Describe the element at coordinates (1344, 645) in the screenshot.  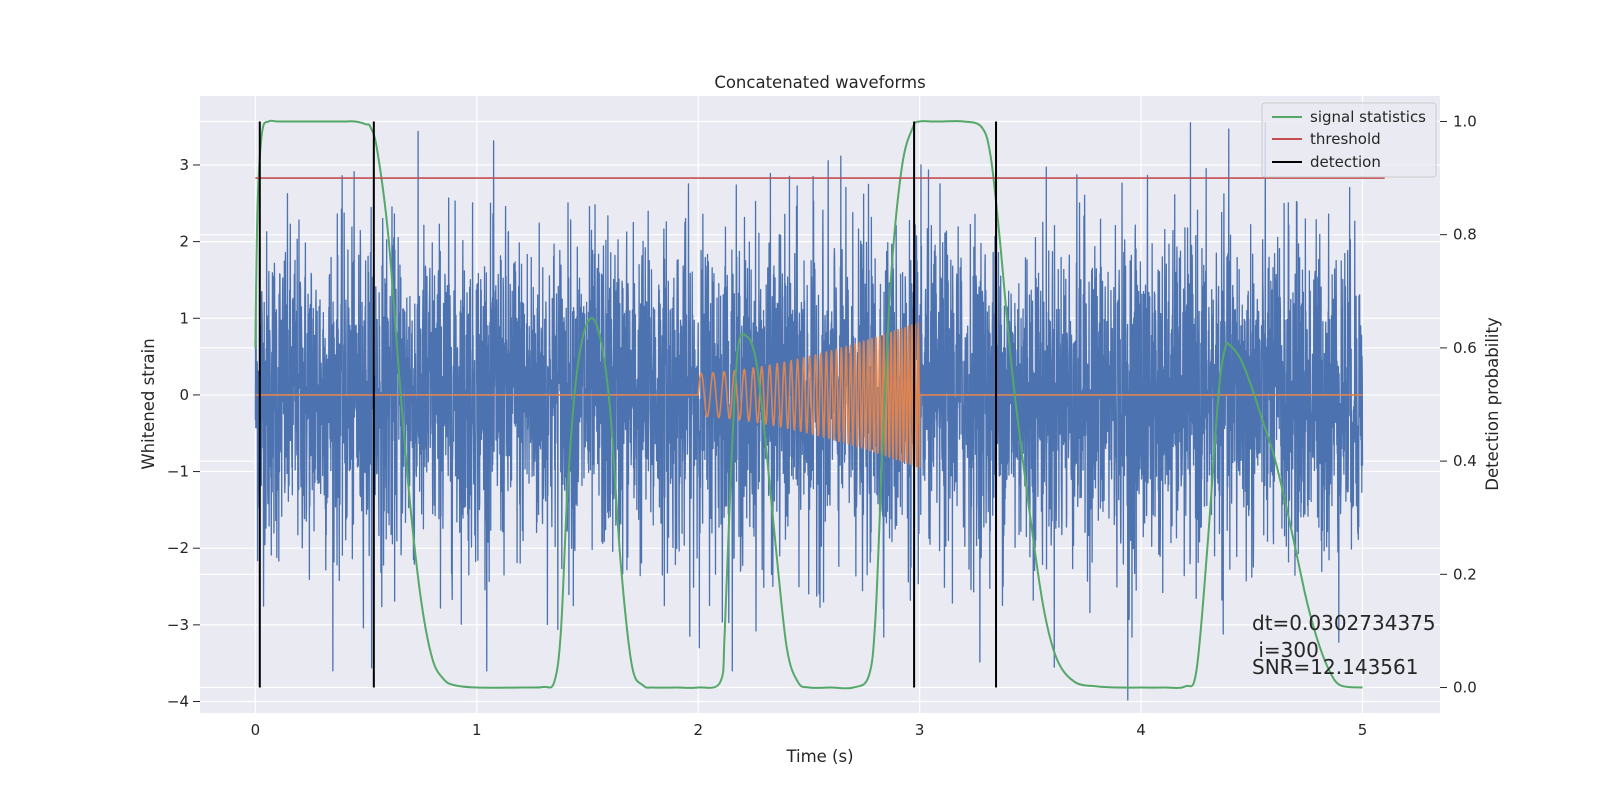
I see `annotations: dt=0.0302734375 i=300 SNR=12.143561` at that location.